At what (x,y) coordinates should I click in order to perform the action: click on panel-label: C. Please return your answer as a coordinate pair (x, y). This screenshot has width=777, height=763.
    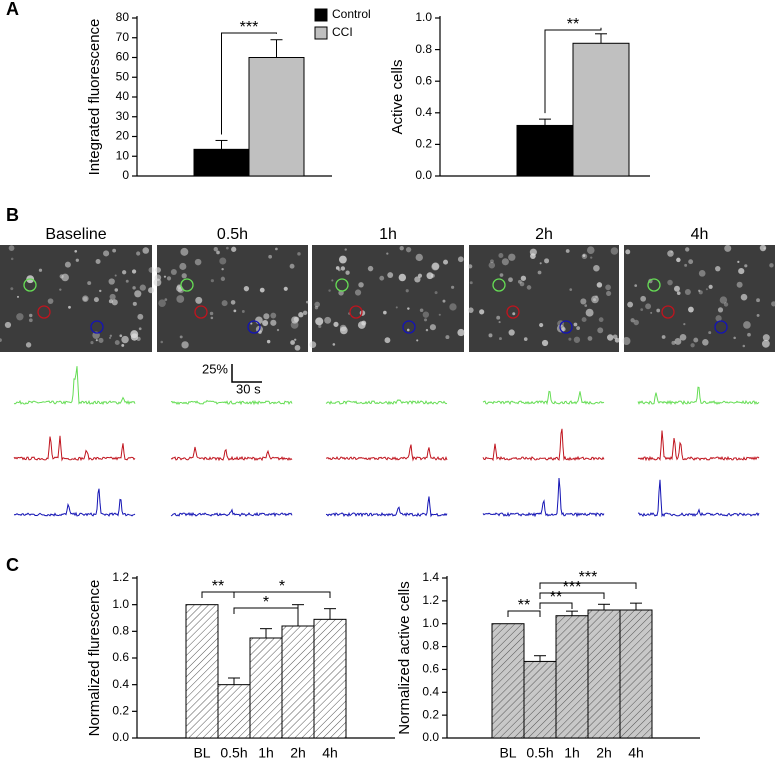
    Looking at the image, I should click on (12, 565).